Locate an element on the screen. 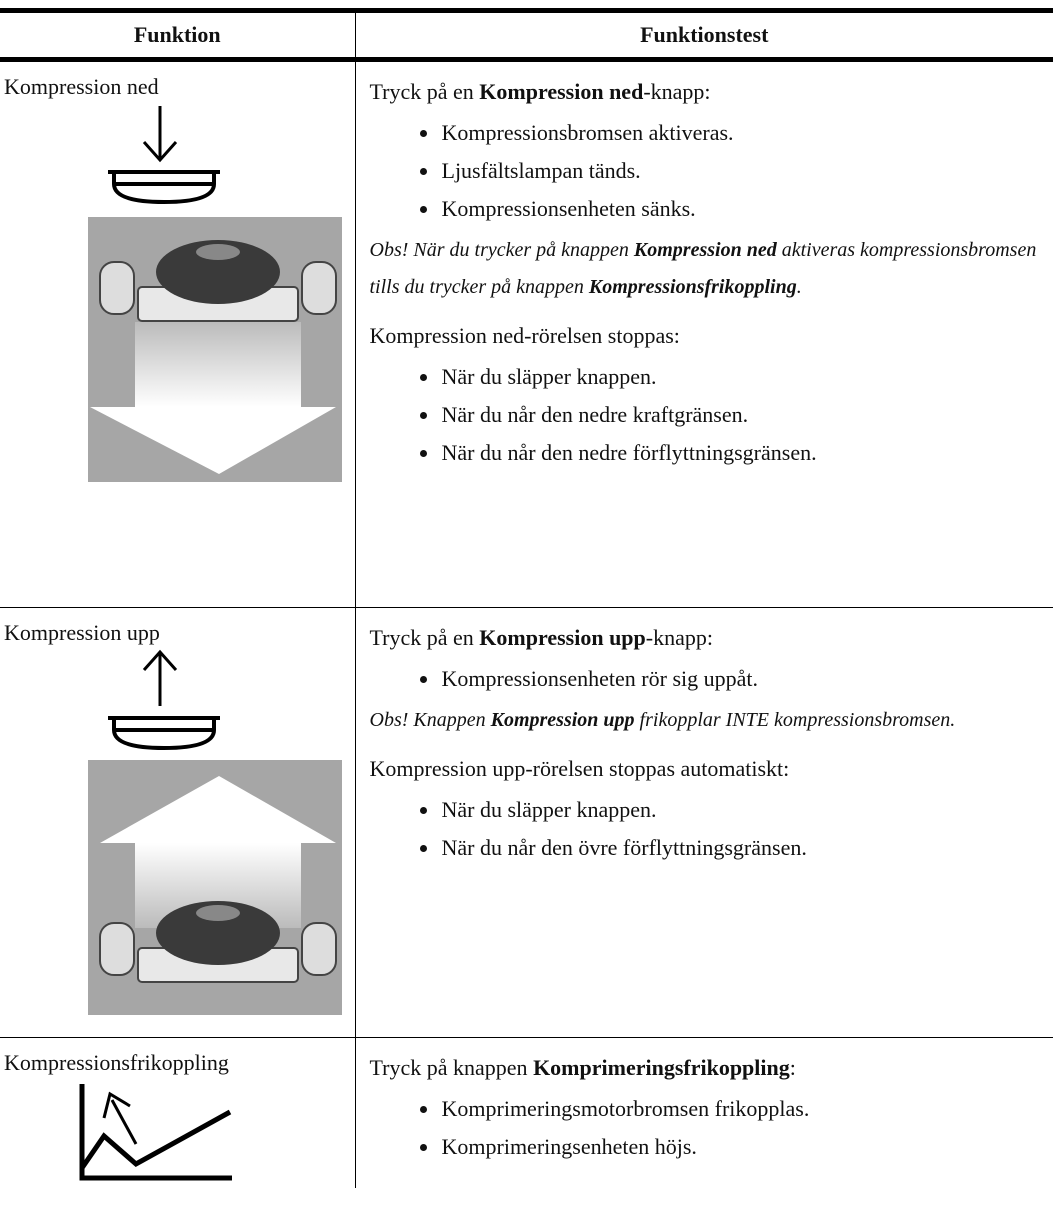 The image size is (1053, 1209). text-run: : is located at coordinates (792, 1067).